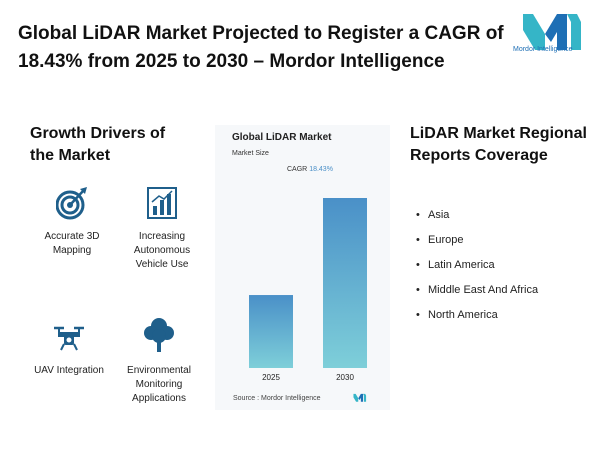 The image size is (600, 452). What do you see at coordinates (162, 250) in the screenshot?
I see `driver-label: Increasing Autonomous Vehicle Use` at bounding box center [162, 250].